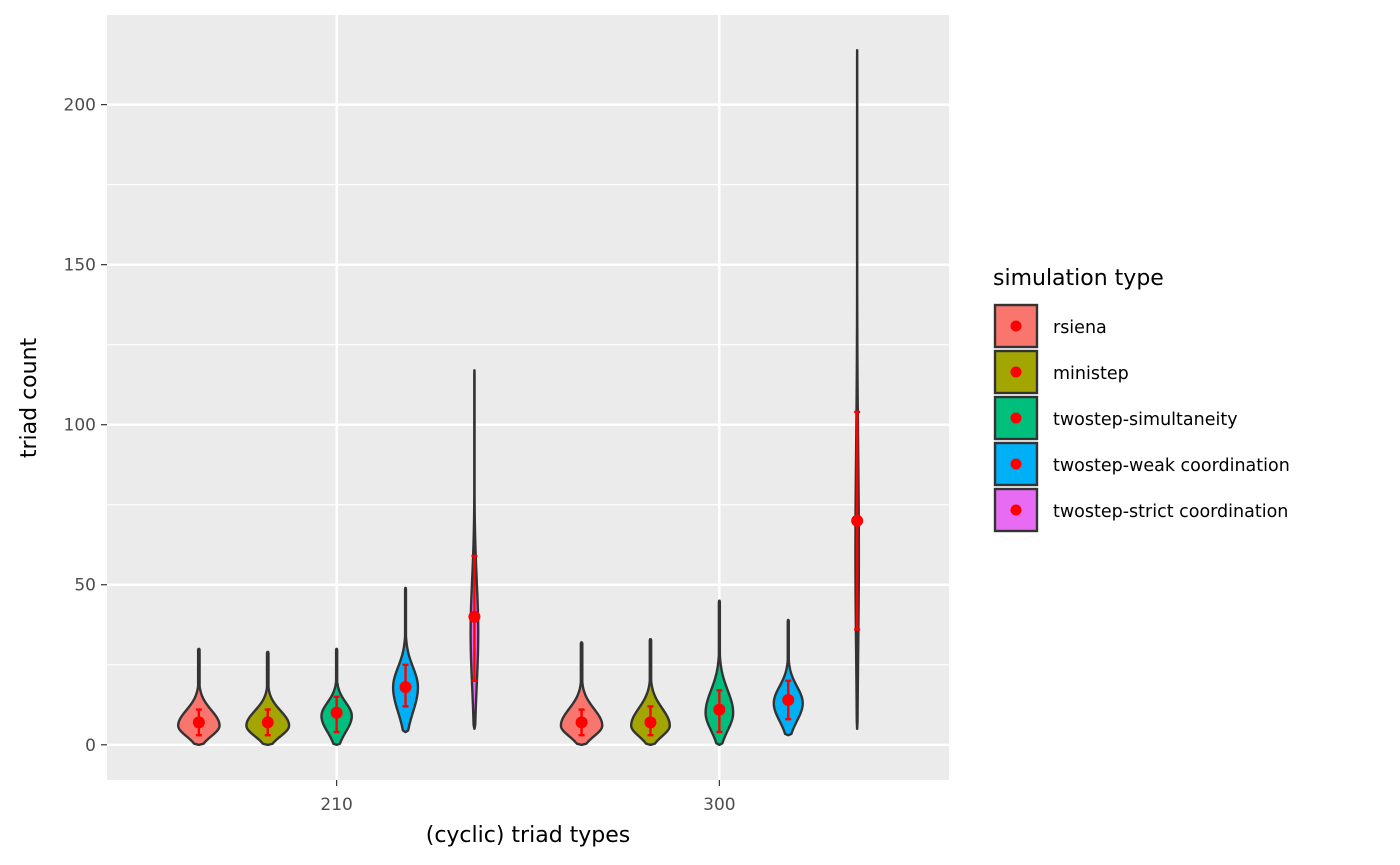 This screenshot has height=865, width=1400. Describe the element at coordinates (1078, 278) in the screenshot. I see `legend-title: simulation type` at that location.